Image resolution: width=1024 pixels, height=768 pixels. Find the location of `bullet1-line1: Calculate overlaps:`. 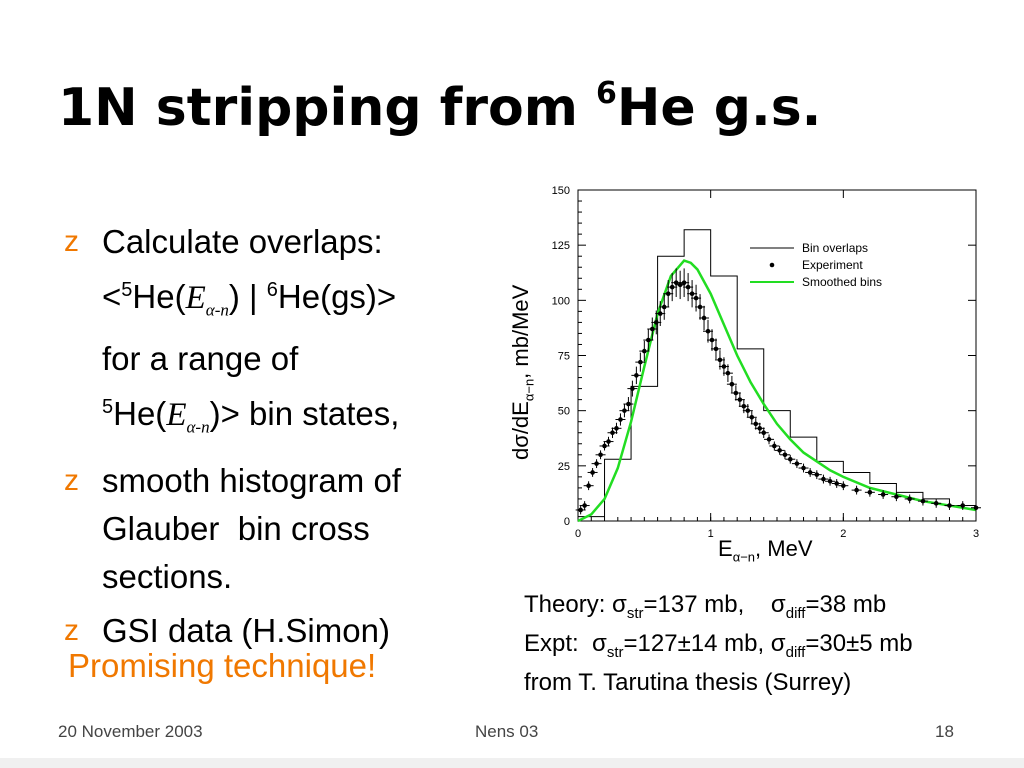

bullet1-line1: Calculate overlaps: is located at coordinates (242, 241).